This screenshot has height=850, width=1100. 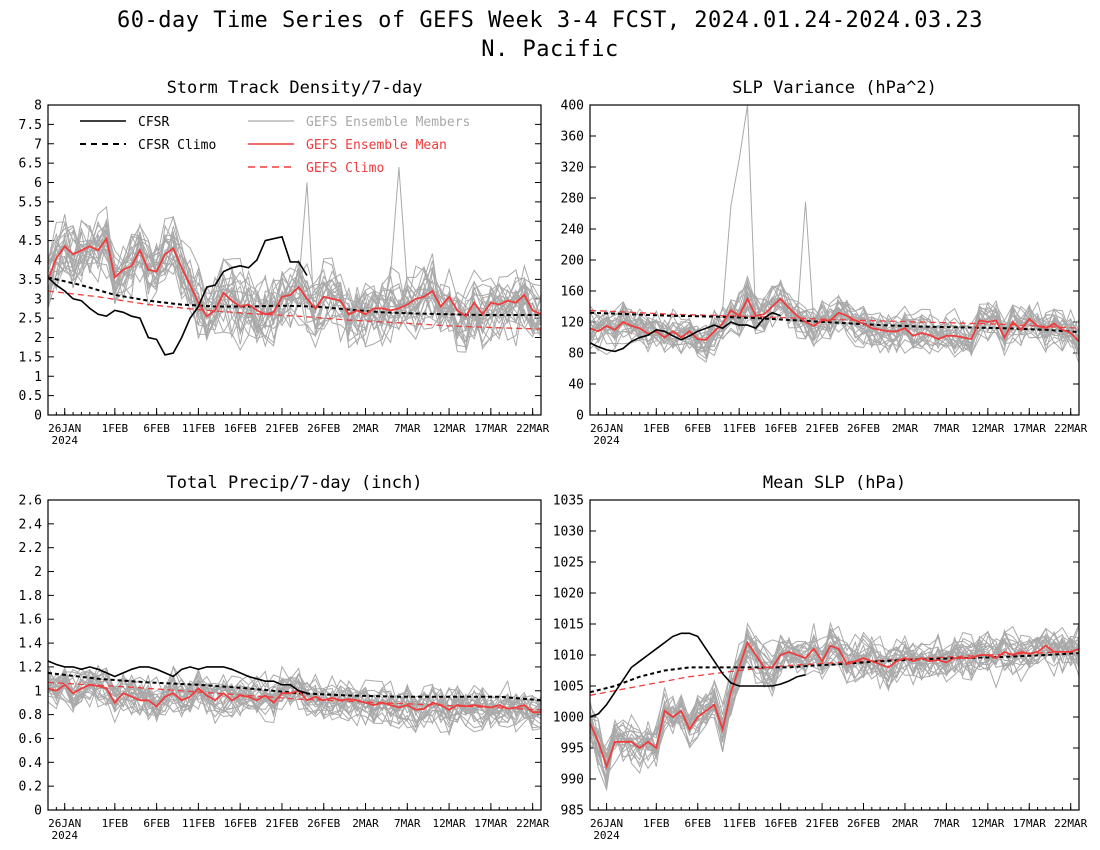 I want to click on y-tick-label: 2.4, so click(x=31, y=524).